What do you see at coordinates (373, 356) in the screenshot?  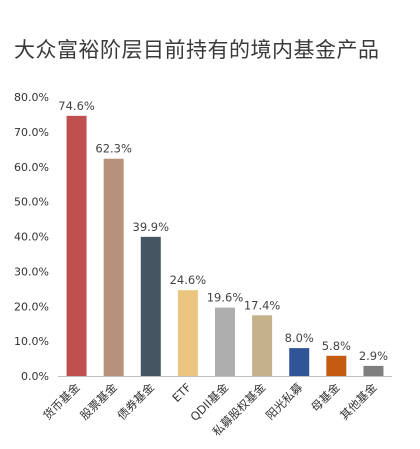 I see `data-label: 2.9%` at bounding box center [373, 356].